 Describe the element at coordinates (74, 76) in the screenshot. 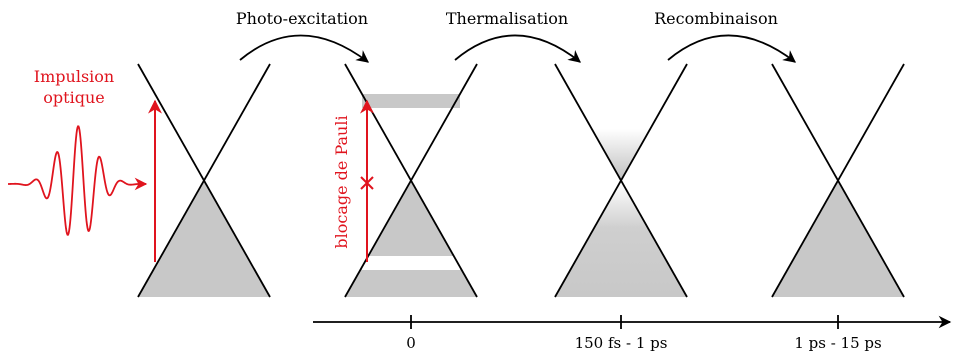

I see `pulse-label-line1: Impulsion` at that location.